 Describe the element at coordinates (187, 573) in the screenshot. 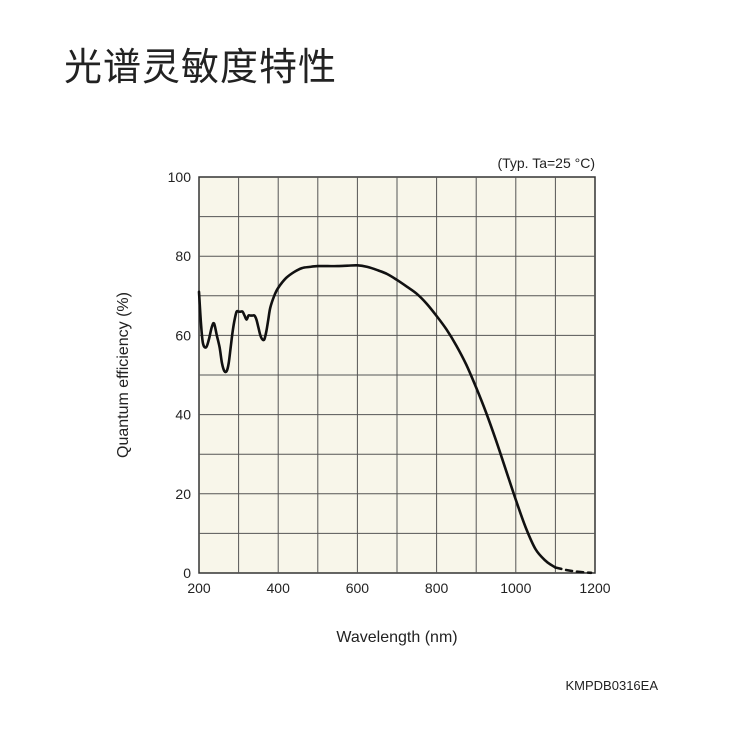

I see `y-tick-0: 0` at that location.